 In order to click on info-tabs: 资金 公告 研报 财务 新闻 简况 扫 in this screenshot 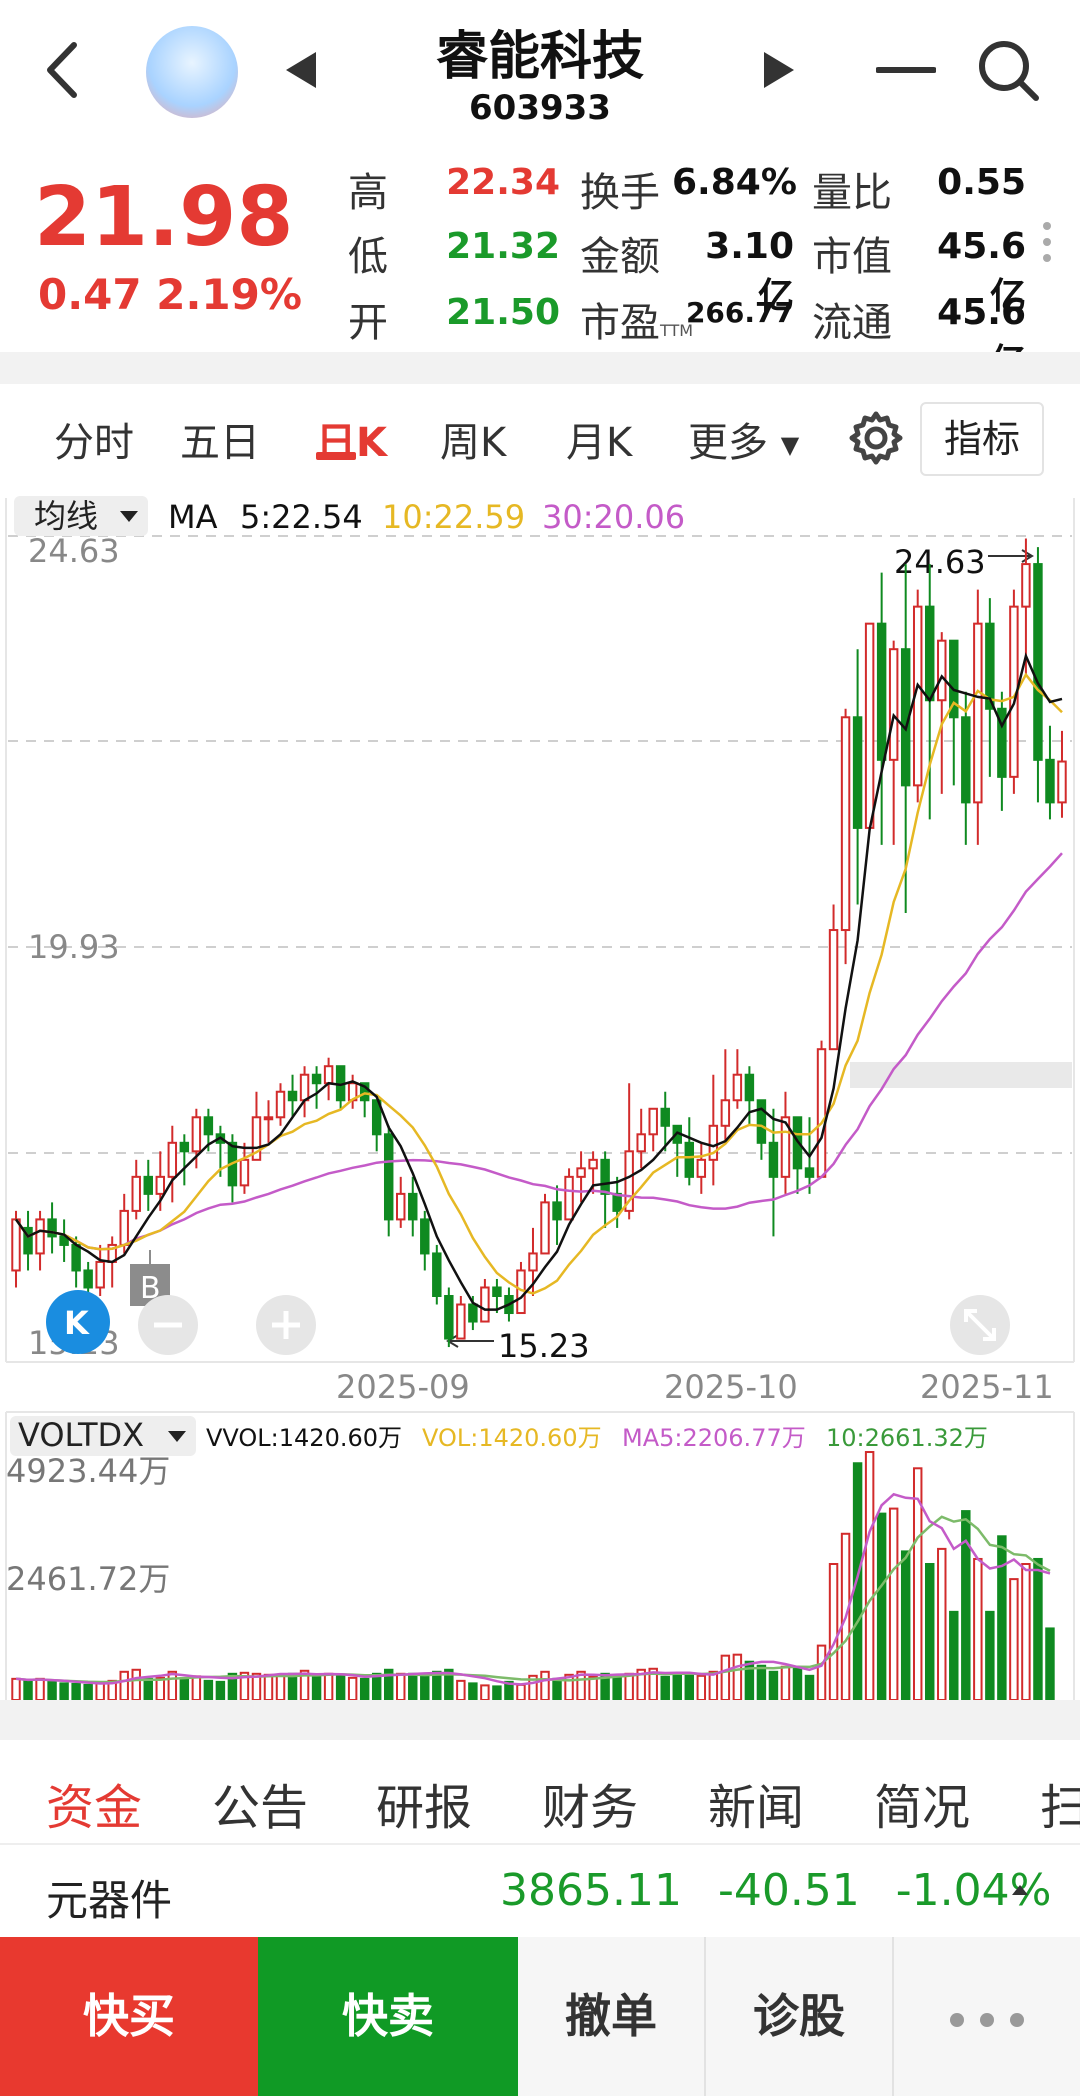, I will do `click(540, 1790)`.